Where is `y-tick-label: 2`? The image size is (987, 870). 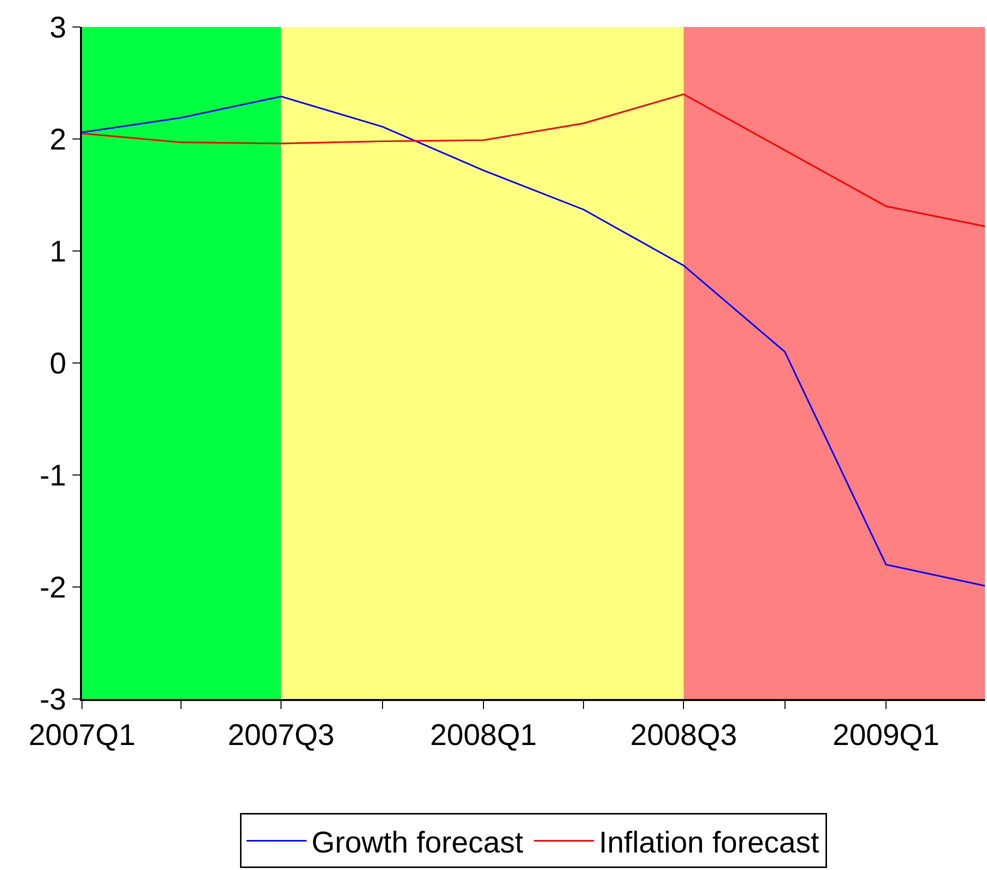
y-tick-label: 2 is located at coordinates (58, 140).